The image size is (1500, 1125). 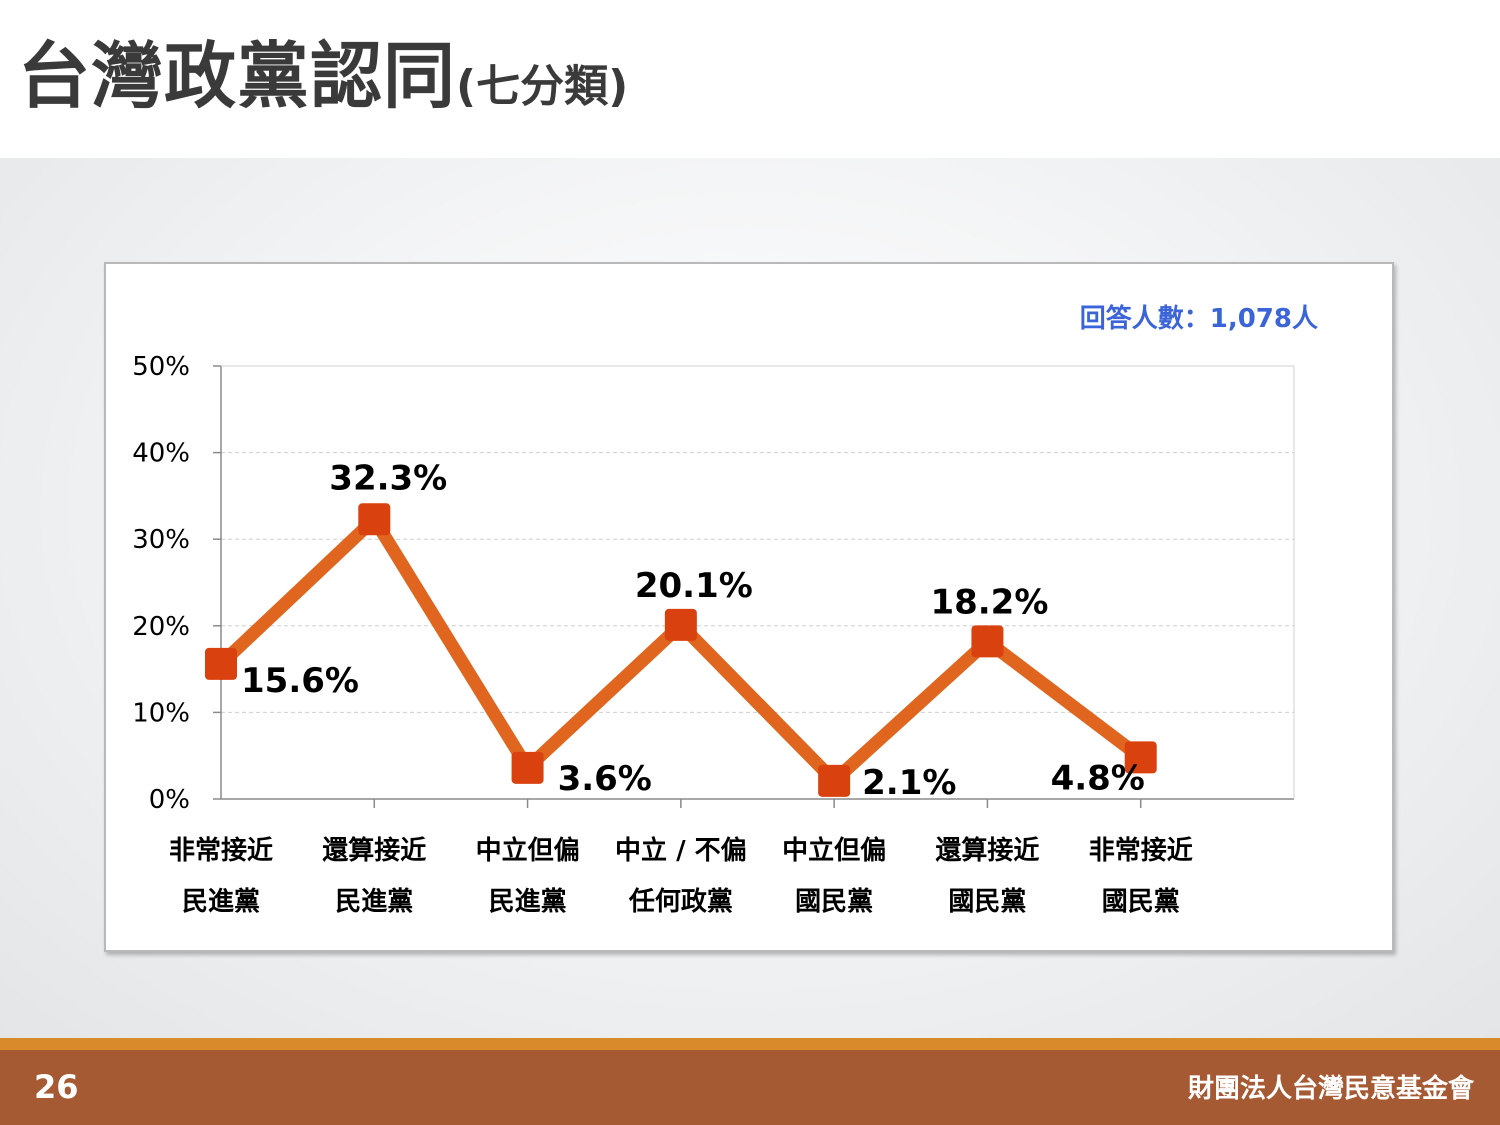 What do you see at coordinates (681, 850) in the screenshot?
I see `x-tick-label: 中立 / 不偏` at bounding box center [681, 850].